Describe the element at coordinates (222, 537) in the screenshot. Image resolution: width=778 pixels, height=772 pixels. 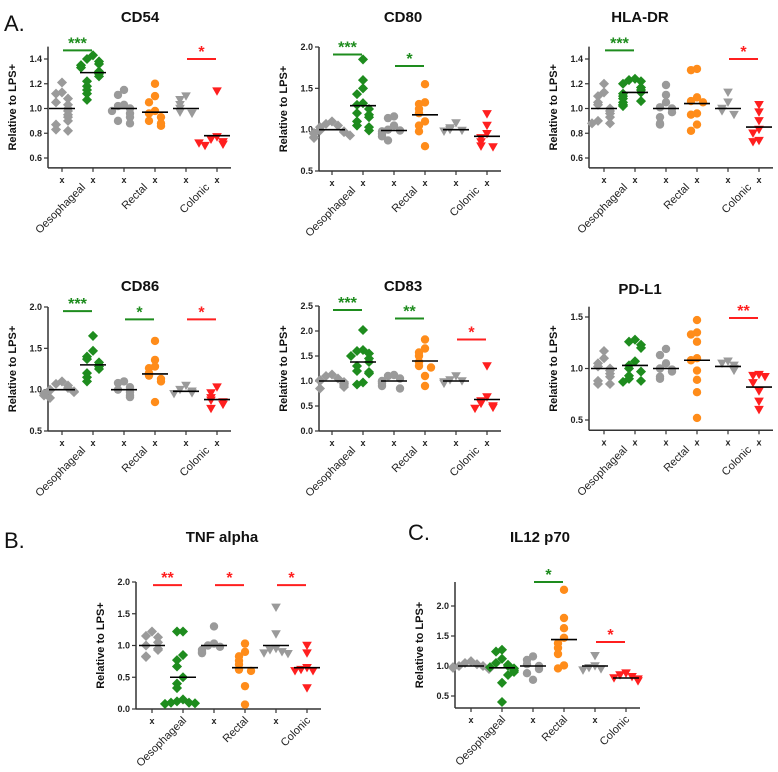
I see `chart-title: TNF alpha` at that location.